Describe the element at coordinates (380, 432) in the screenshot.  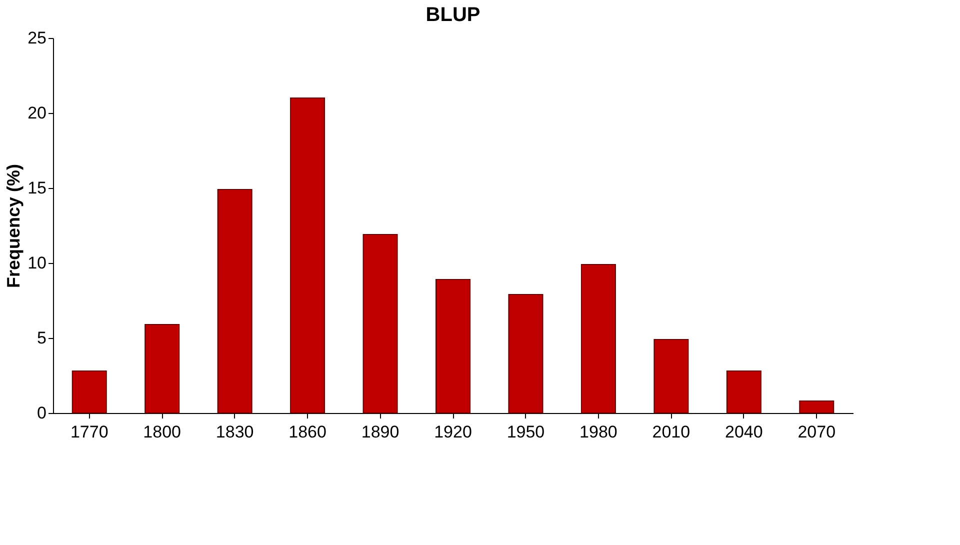
I see `x-tick-label: 1890` at that location.